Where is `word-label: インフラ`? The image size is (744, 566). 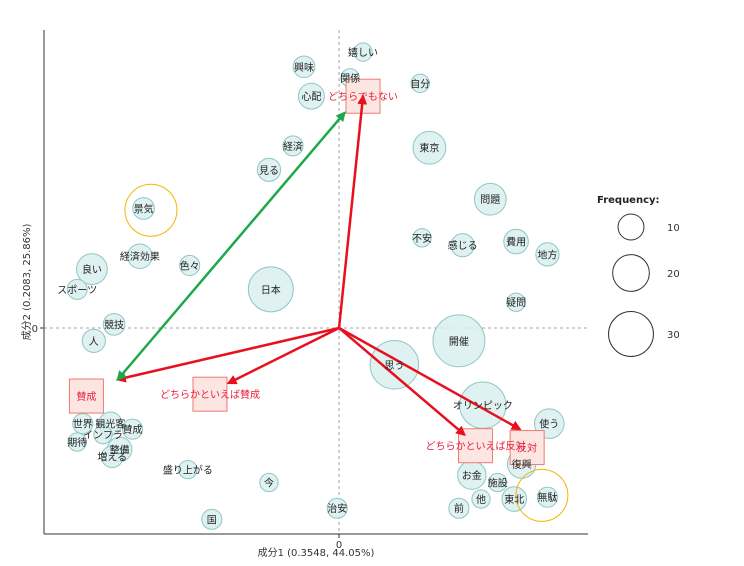
word-label: インフラ is located at coordinates (103, 436).